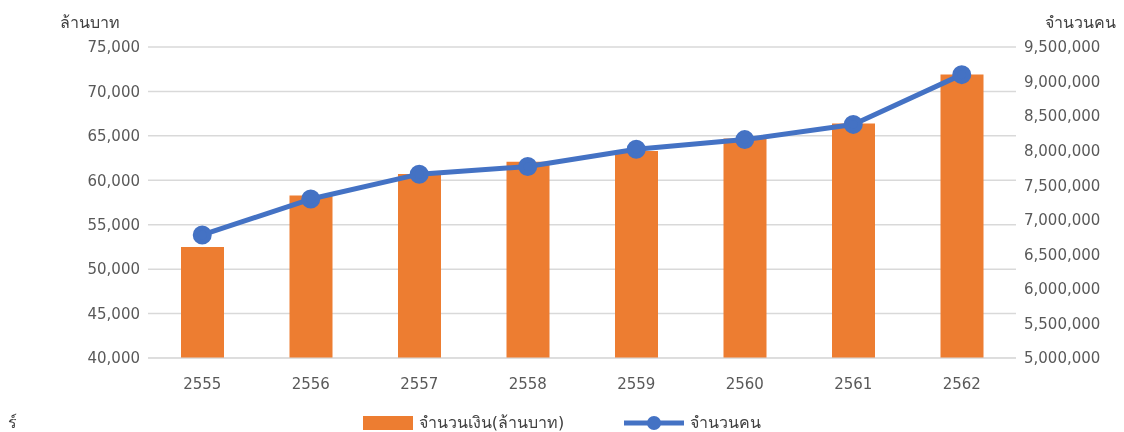 The image size is (1124, 432). I want to click on x-tick-label: 2557, so click(419, 383).